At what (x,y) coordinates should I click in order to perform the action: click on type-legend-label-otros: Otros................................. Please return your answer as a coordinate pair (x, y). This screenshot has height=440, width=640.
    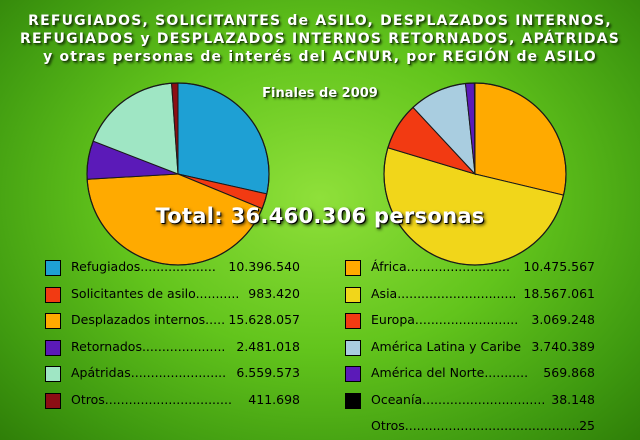
    Looking at the image, I should click on (151, 399).